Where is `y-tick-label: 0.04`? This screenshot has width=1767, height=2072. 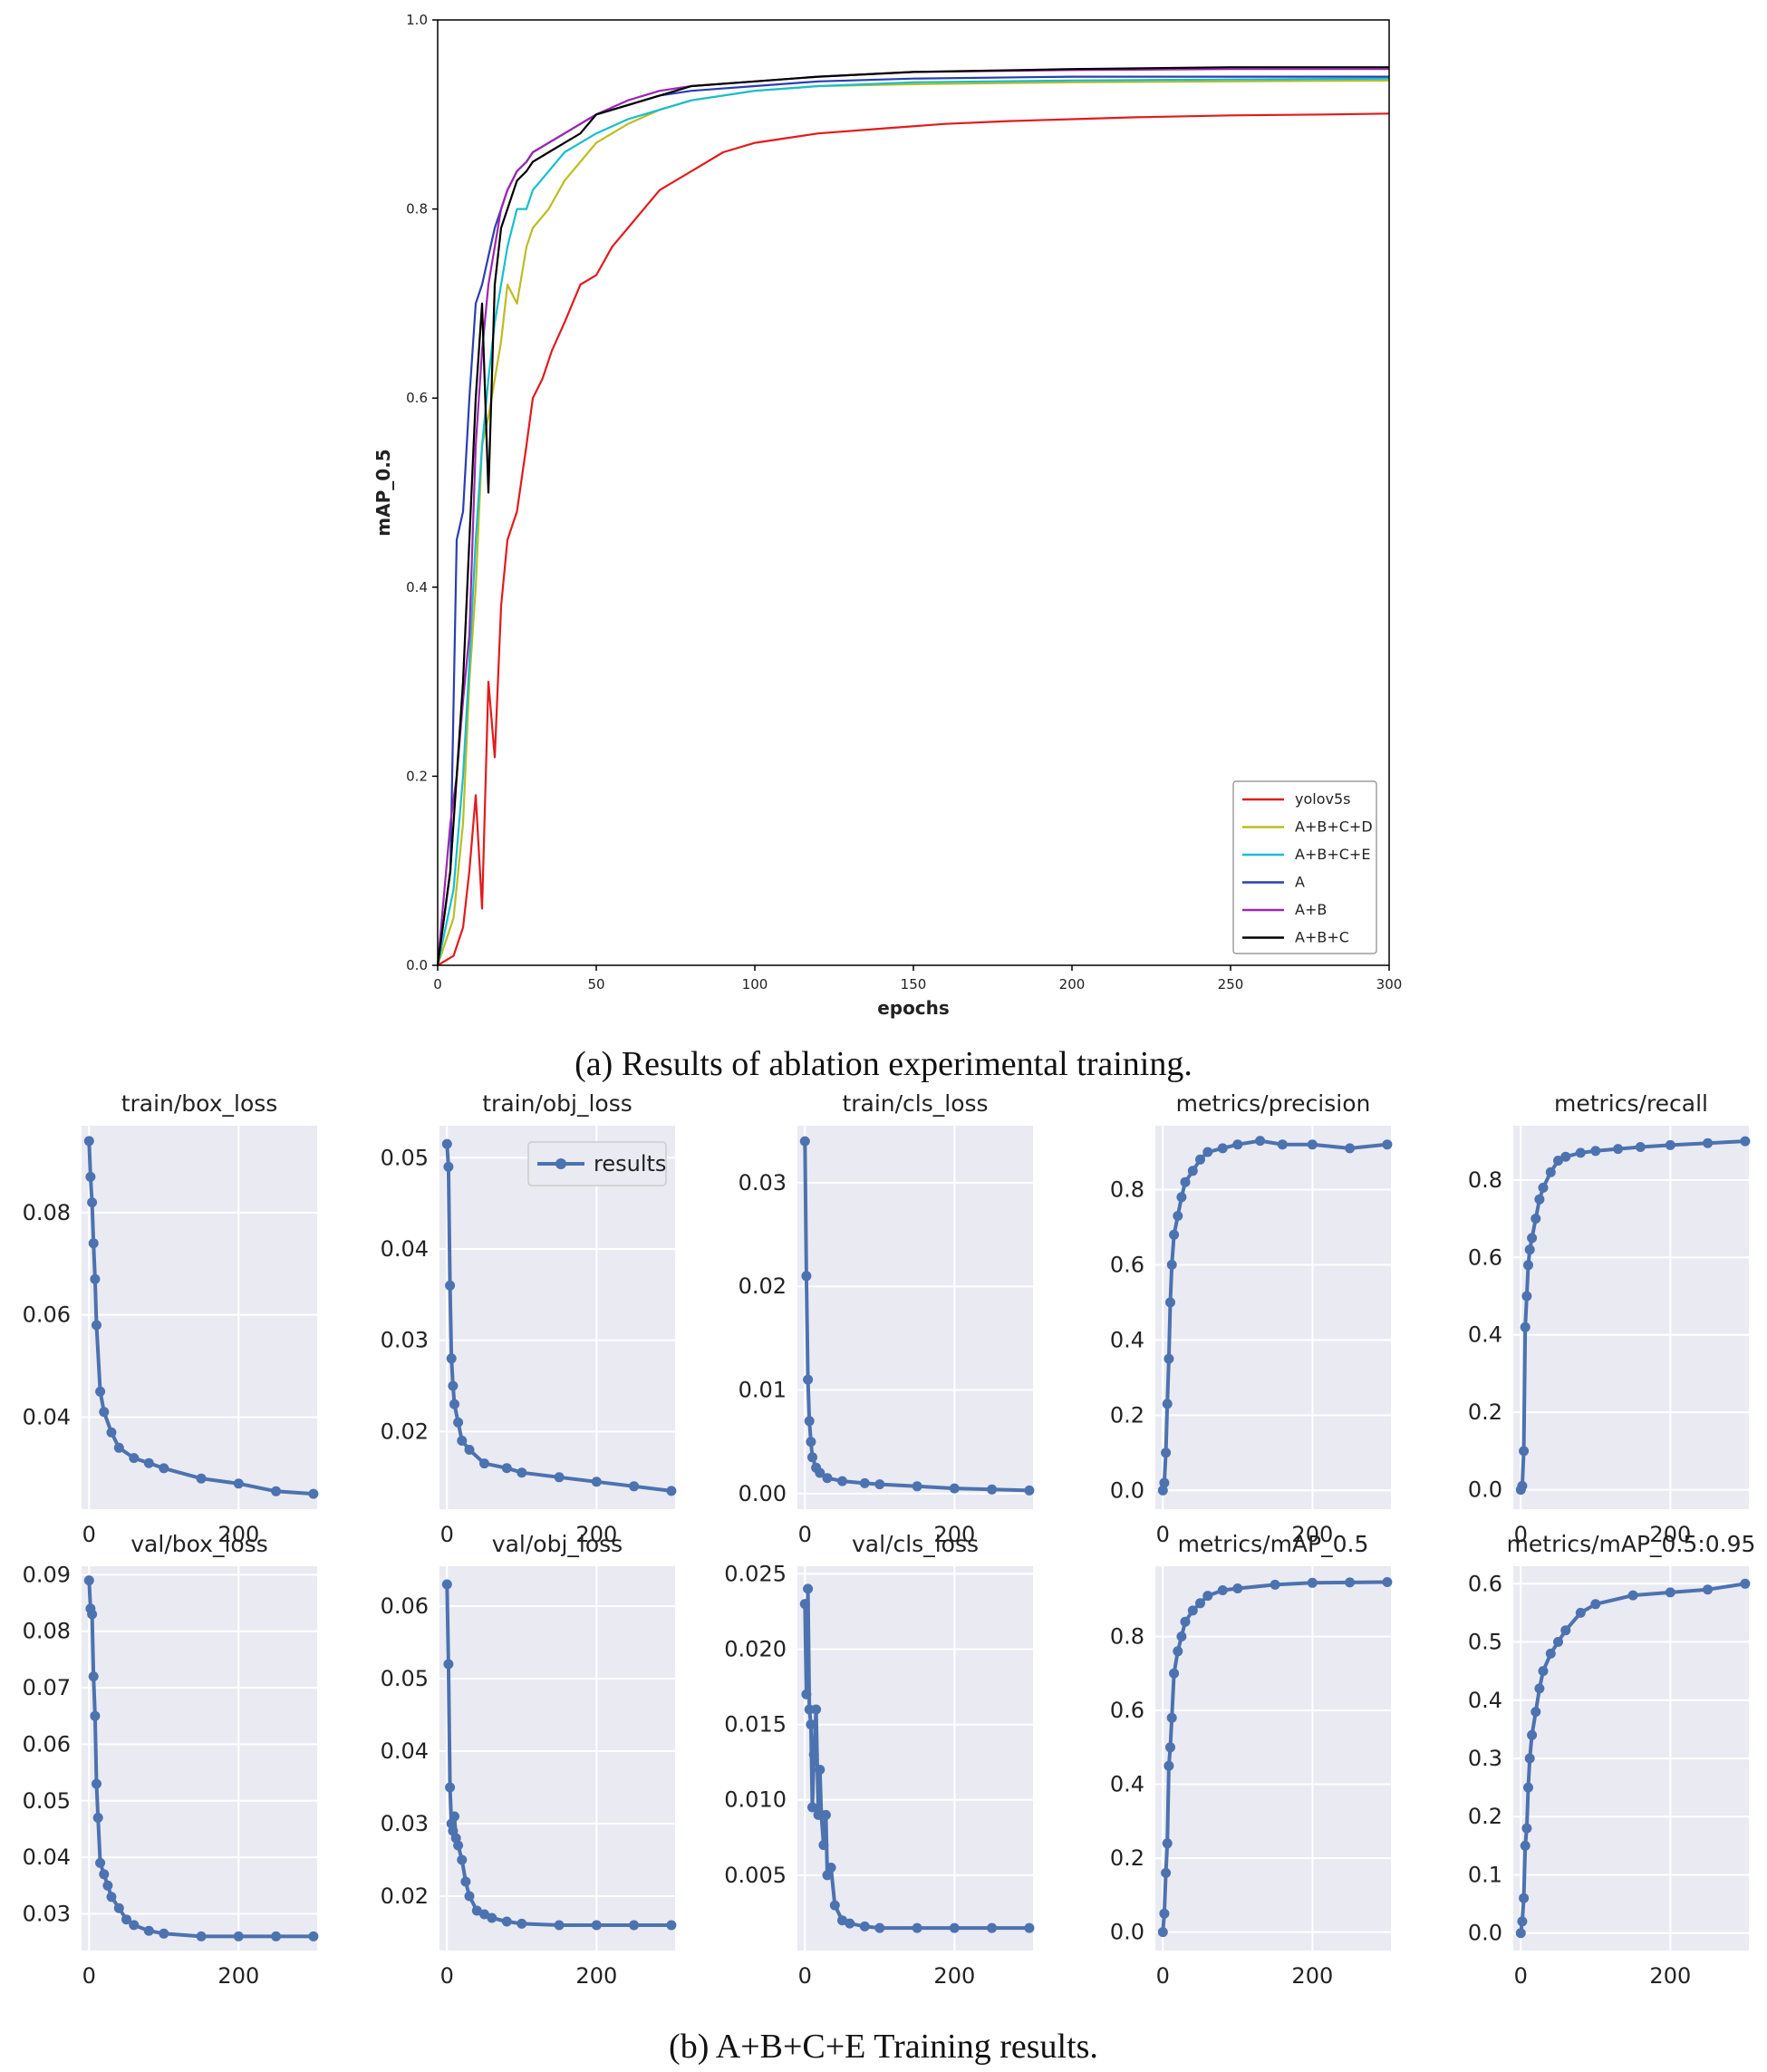 y-tick-label: 0.04 is located at coordinates (47, 1417).